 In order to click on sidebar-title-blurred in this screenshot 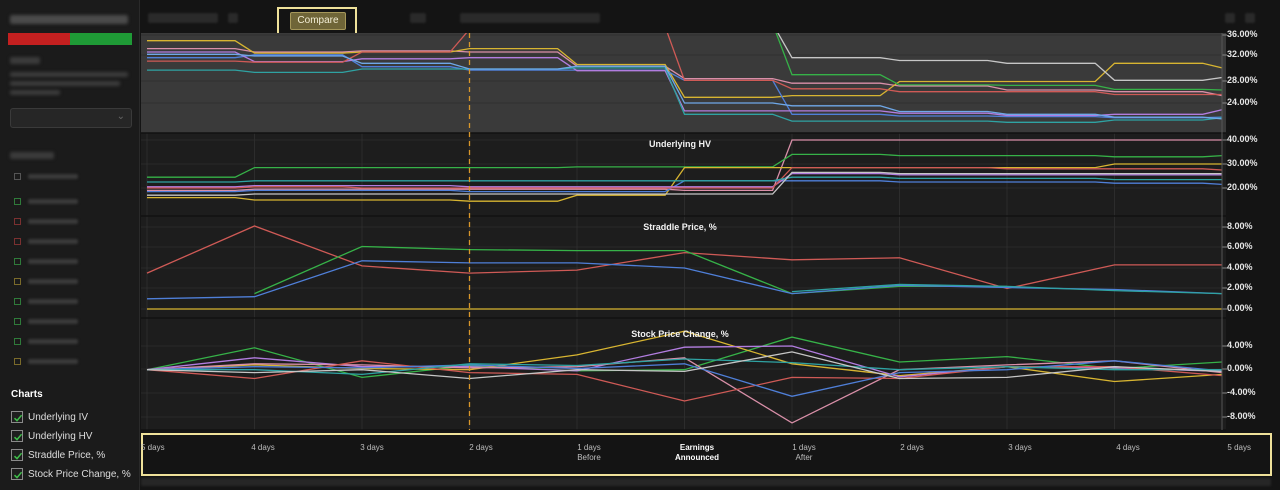, I will do `click(69, 19)`.